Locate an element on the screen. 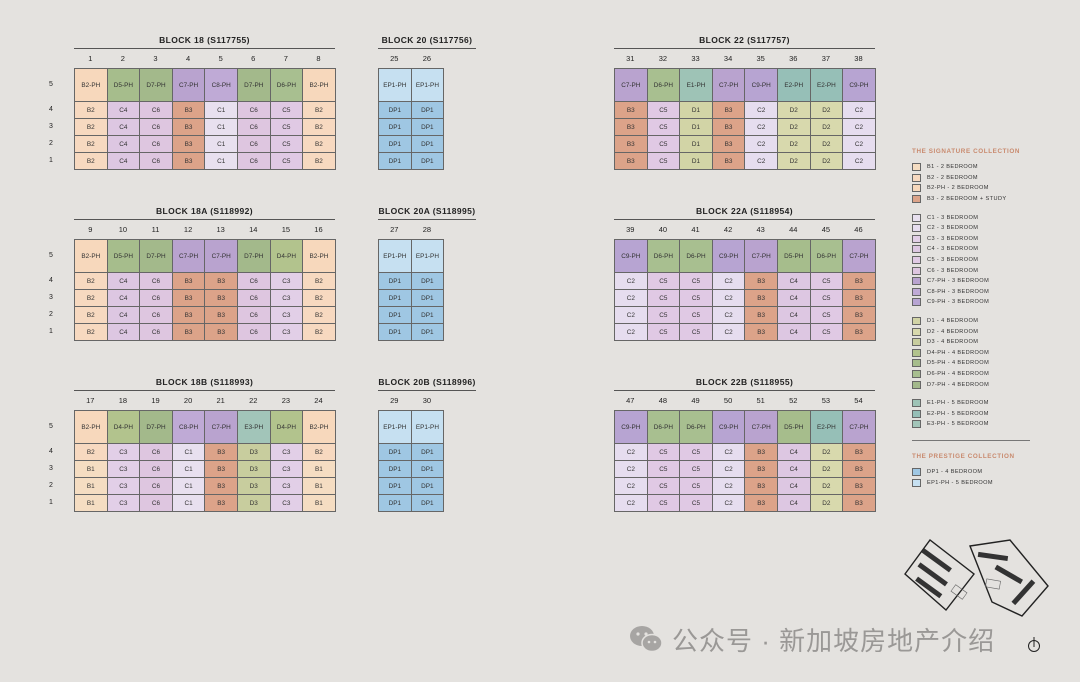  stack-number: 5 is located at coordinates (220, 58).